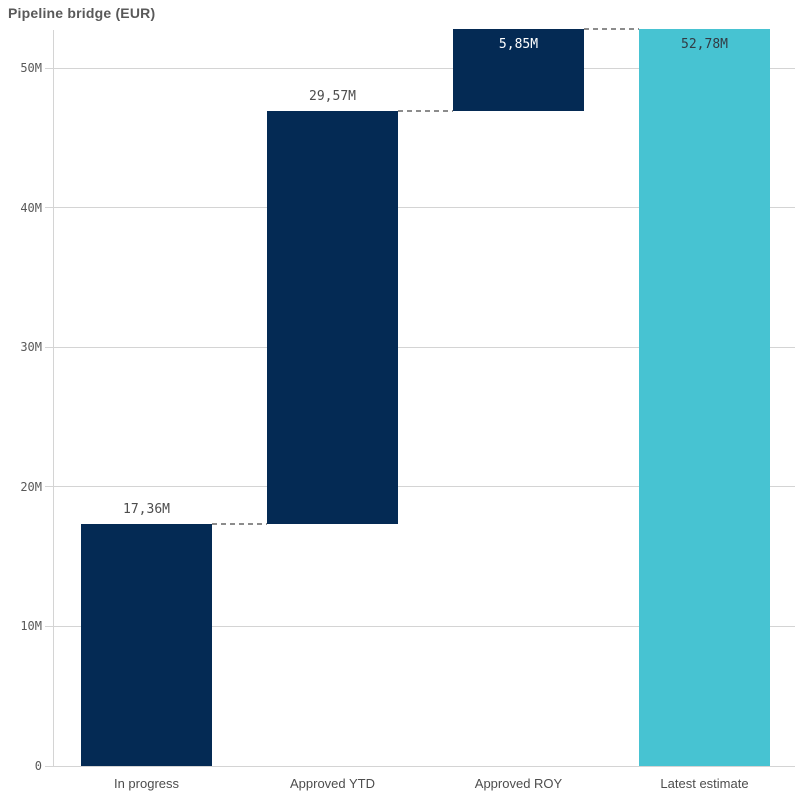  Describe the element at coordinates (38, 766) in the screenshot. I see `y-tick-label-0: 0` at that location.